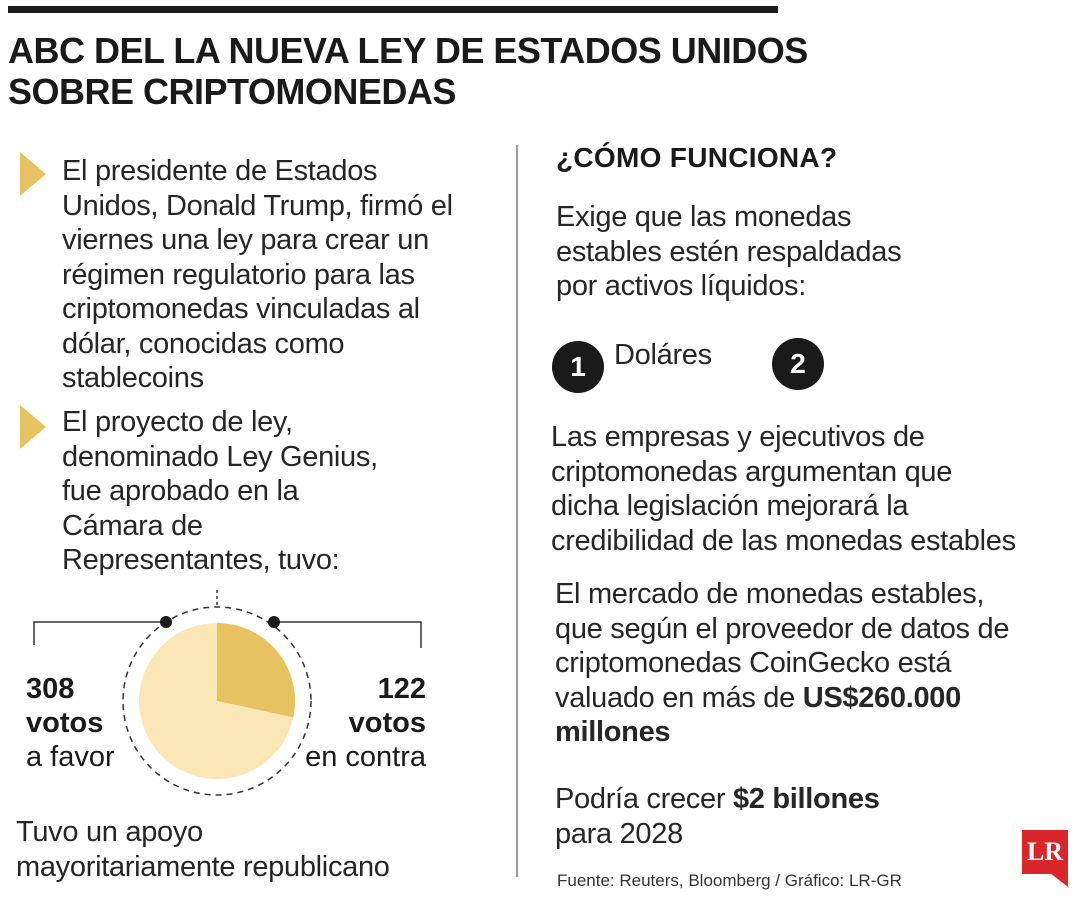 Image resolution: width=1080 pixels, height=900 pixels. Describe the element at coordinates (245, 240) in the screenshot. I see `bullet1-line: viernes una ley para crear un` at that location.